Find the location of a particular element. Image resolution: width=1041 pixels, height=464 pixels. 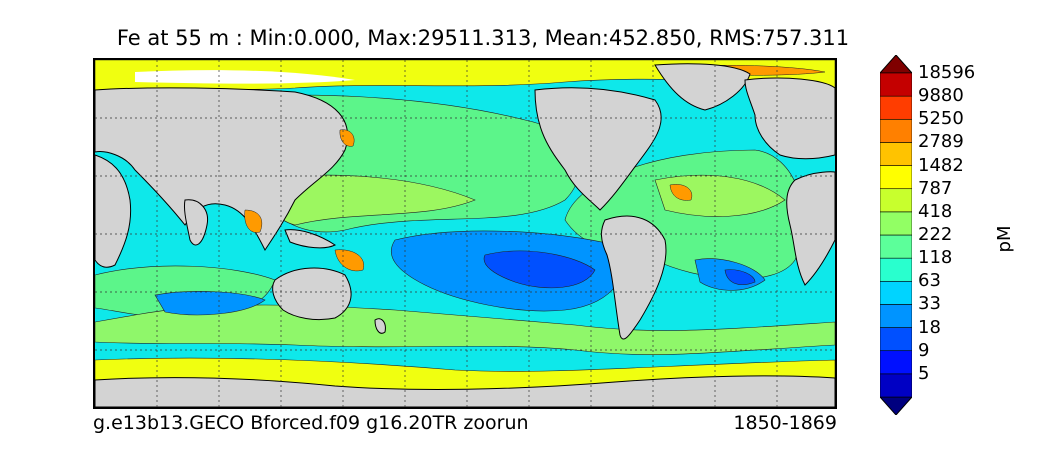

colorbar-tick-label: 787 is located at coordinates (935, 188).